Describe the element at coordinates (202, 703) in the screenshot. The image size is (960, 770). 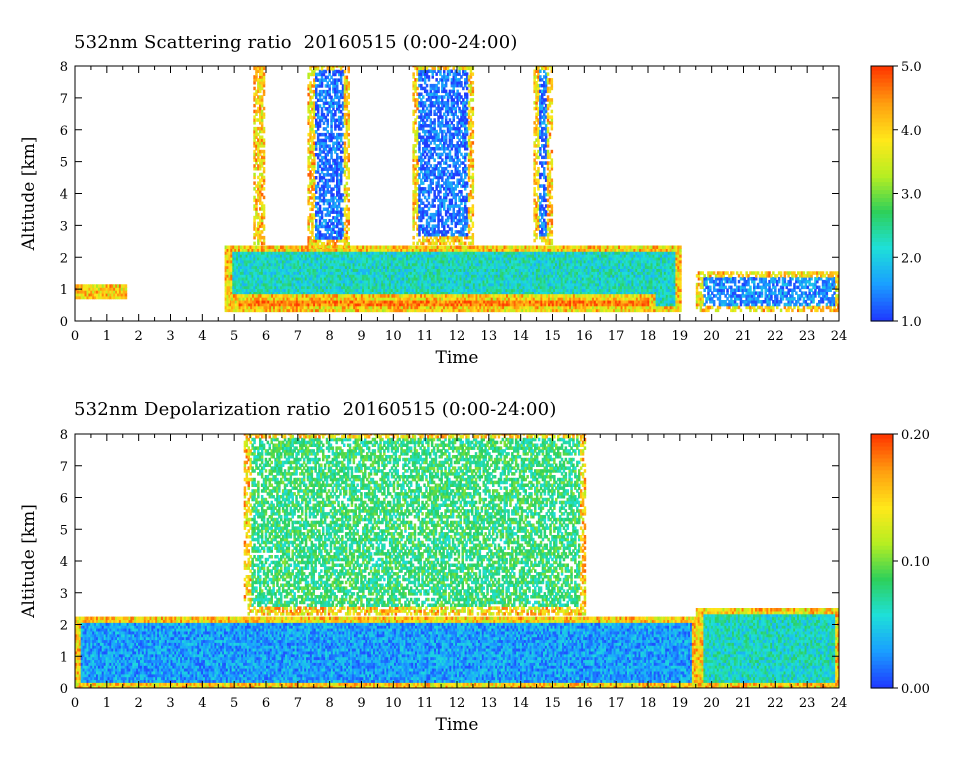
I see `x-tick-label: 4` at that location.